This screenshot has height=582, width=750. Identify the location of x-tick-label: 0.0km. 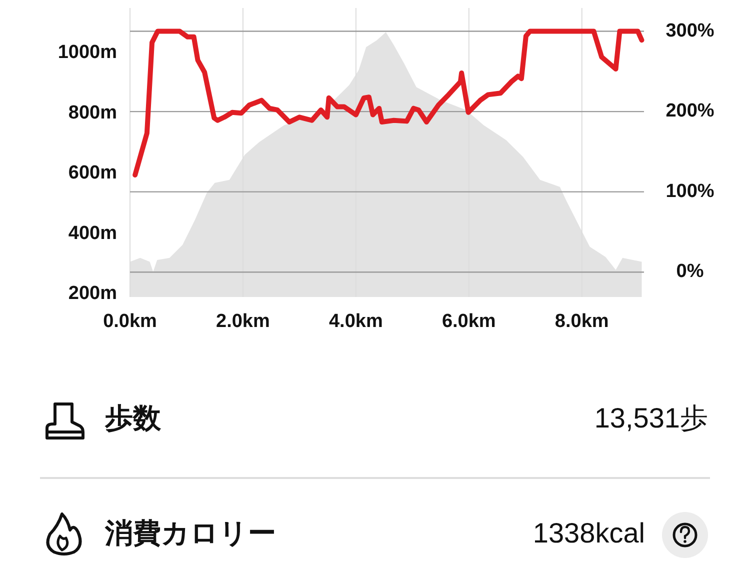
(130, 321).